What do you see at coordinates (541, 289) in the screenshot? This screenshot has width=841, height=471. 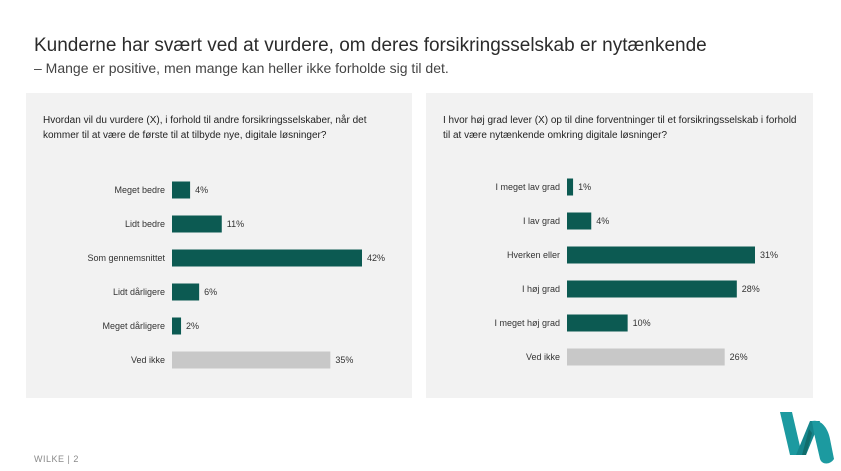 I see `category-label-right: I høj grad` at bounding box center [541, 289].